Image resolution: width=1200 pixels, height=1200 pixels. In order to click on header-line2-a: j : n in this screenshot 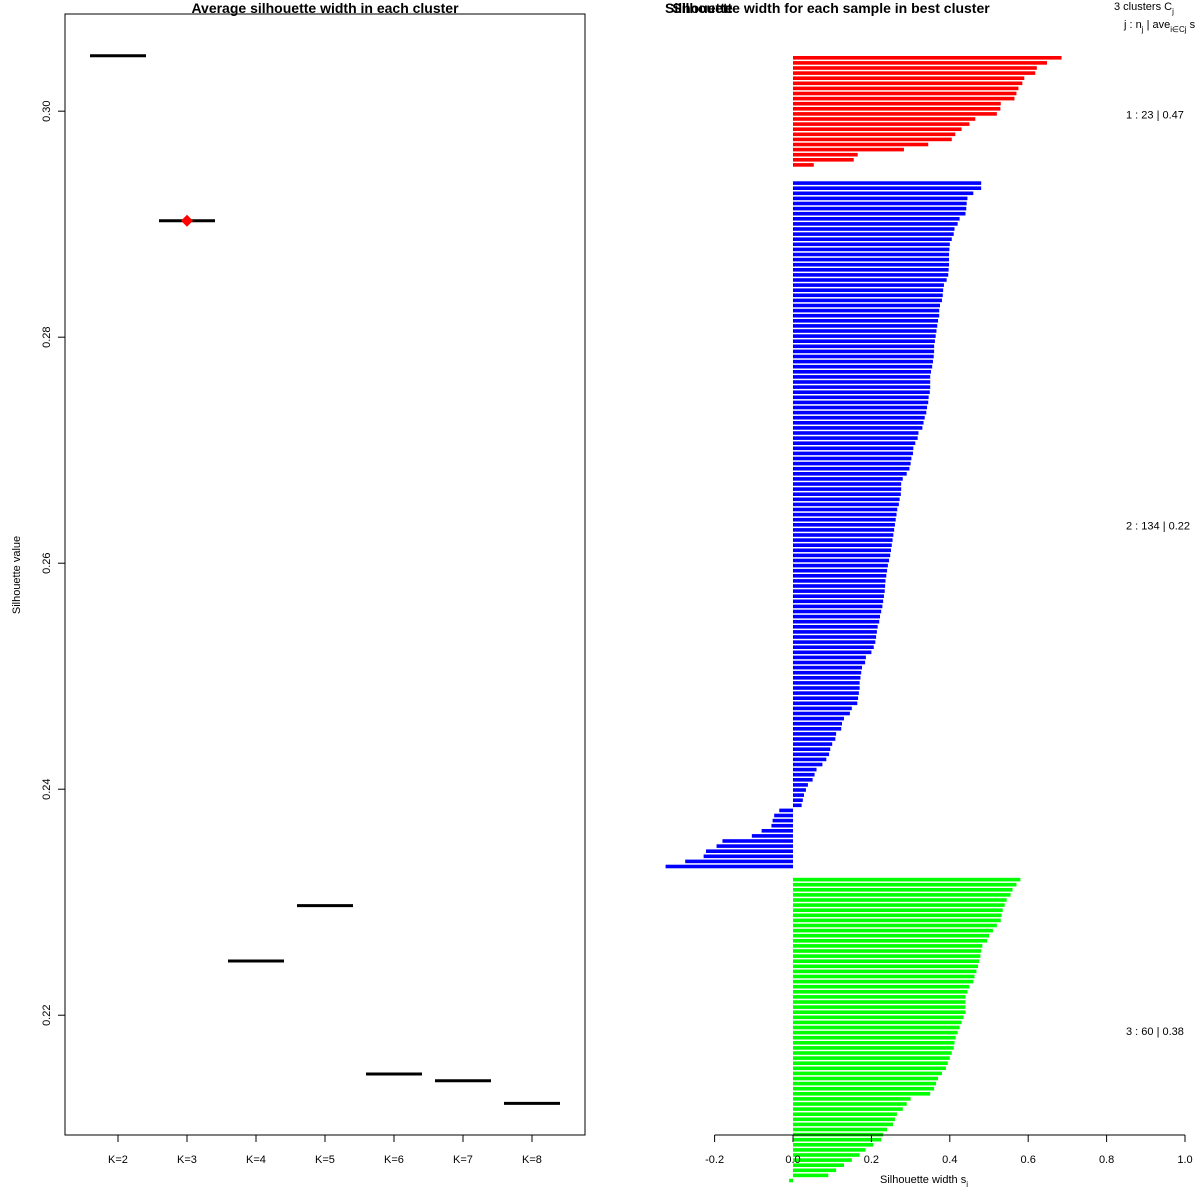, I will do `click(1132, 25)`.